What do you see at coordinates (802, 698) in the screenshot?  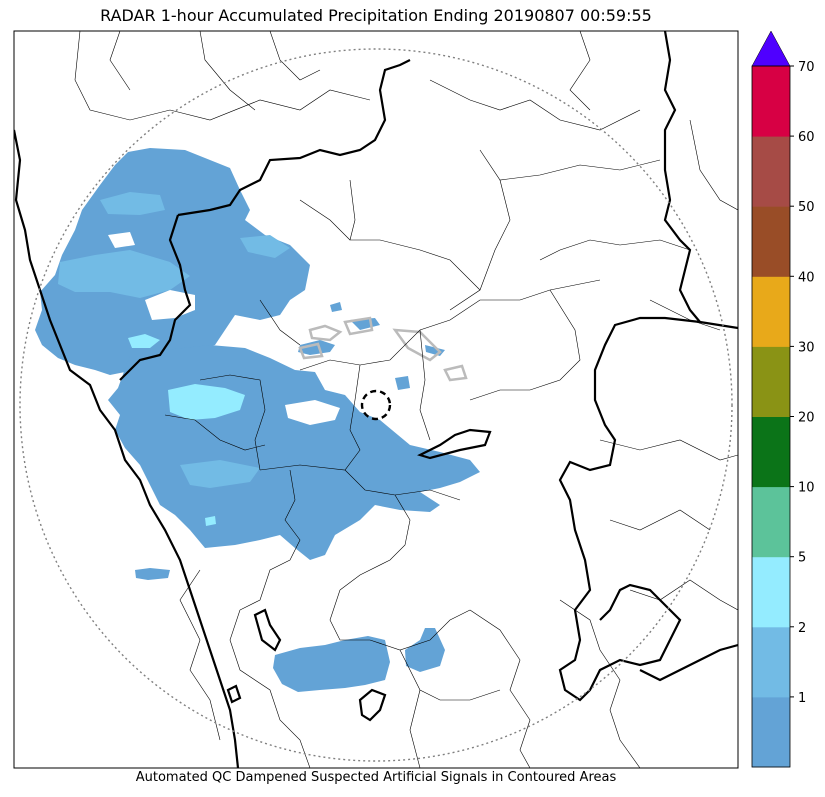 I see `colorbar-tick-label: 1` at bounding box center [802, 698].